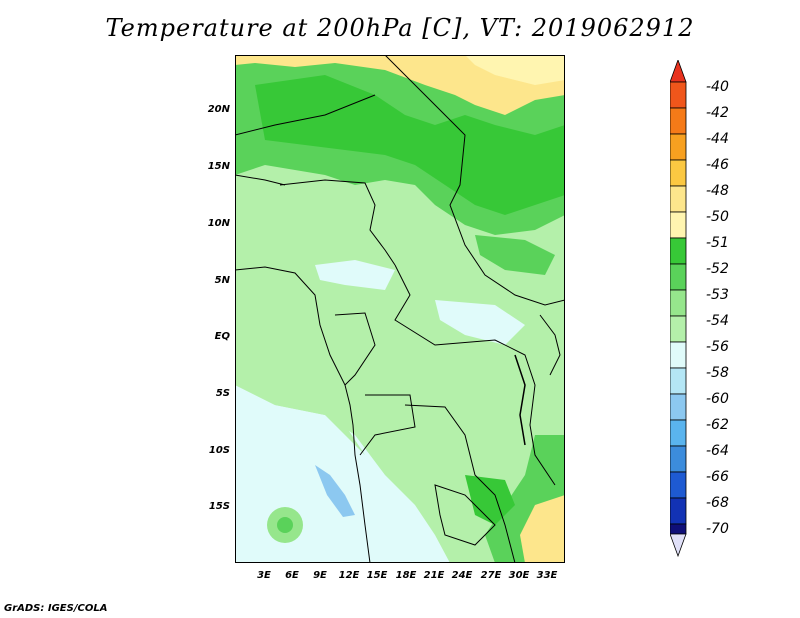 The height and width of the screenshot is (618, 800). I want to click on legend-label: -56, so click(717, 347).